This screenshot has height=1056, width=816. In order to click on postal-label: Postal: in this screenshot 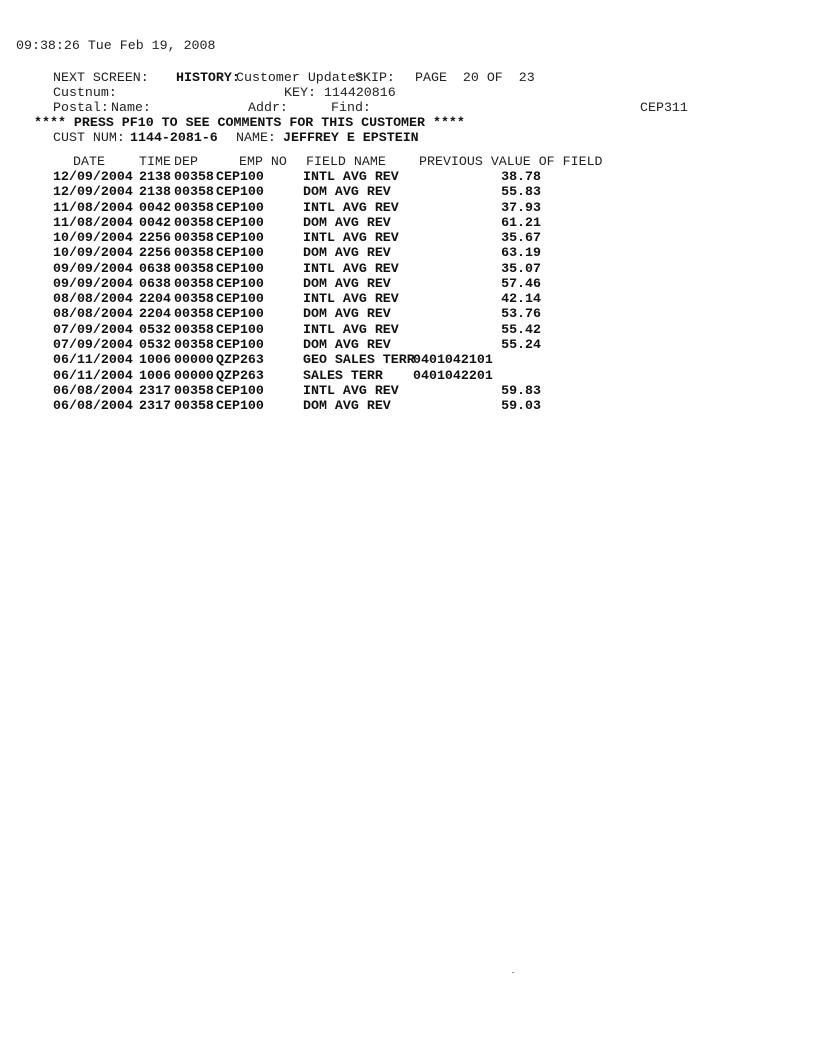, I will do `click(81, 107)`.